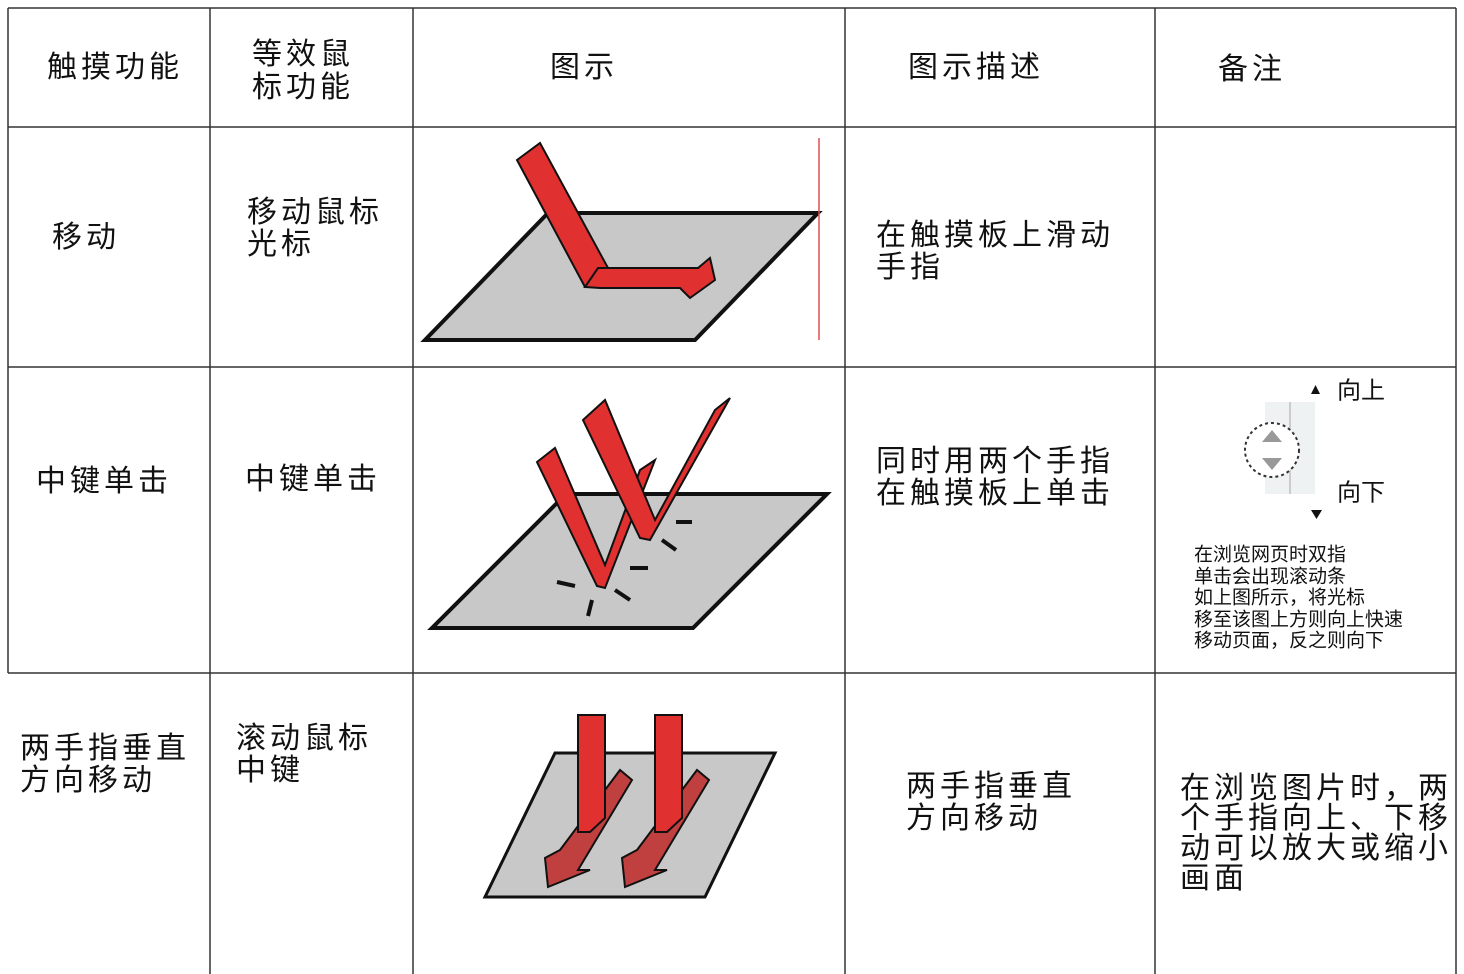  I want to click on mouse-text: 中键单击, so click(313, 479).